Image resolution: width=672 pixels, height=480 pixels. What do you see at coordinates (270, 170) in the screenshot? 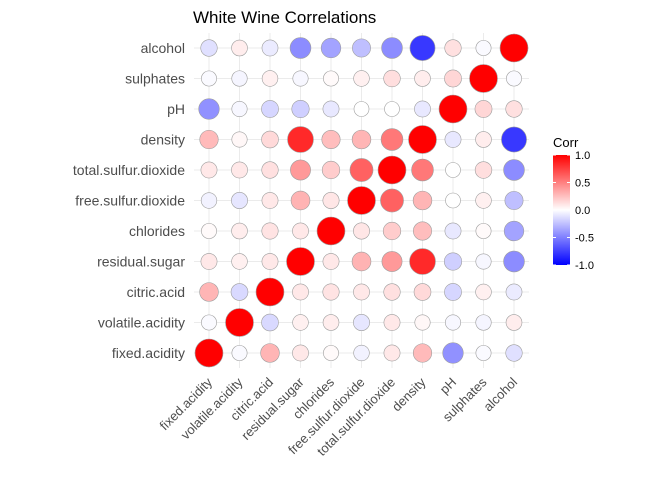
I see `corr-point-total.sulfur.dioxide-citric.acid` at bounding box center [270, 170].